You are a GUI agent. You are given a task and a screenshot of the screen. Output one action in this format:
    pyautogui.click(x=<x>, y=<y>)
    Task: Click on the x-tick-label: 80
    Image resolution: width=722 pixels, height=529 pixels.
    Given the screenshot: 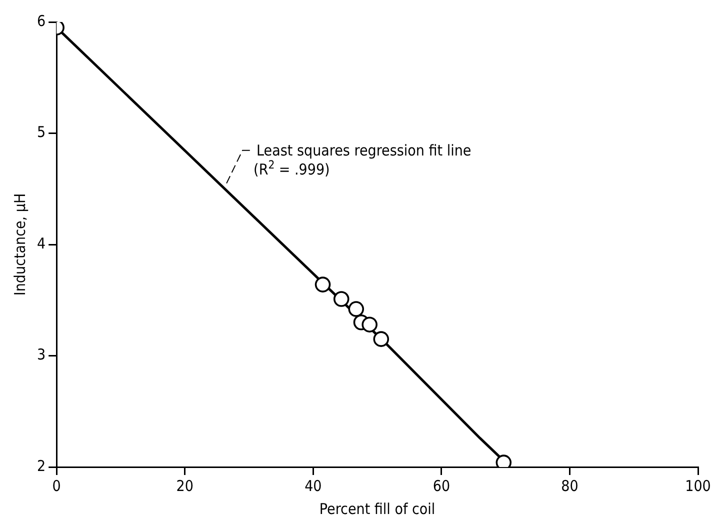 What is the action you would take?
    pyautogui.click(x=569, y=485)
    